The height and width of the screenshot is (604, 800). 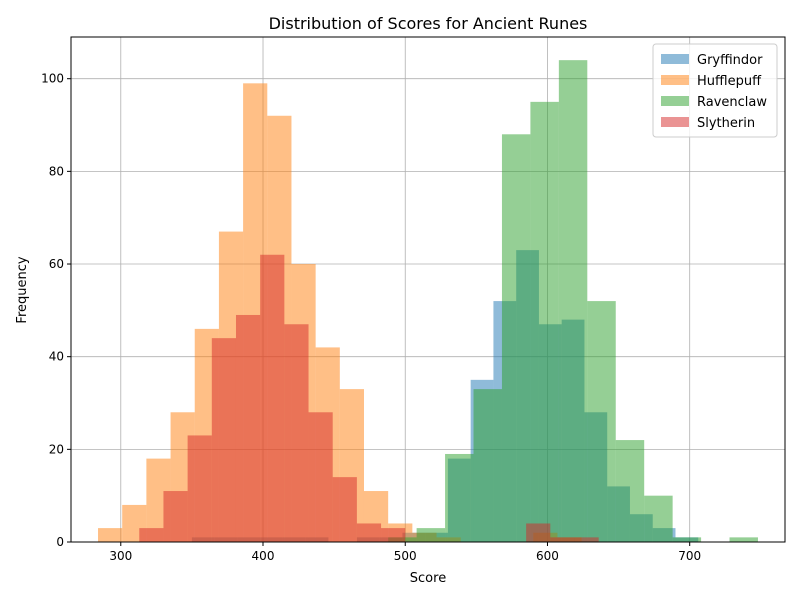 I want to click on legend-box, so click(x=715, y=90).